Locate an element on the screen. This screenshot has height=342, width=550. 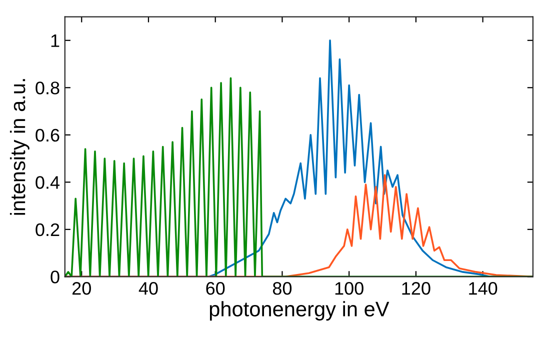
x-tick-label: 80 is located at coordinates (282, 288).